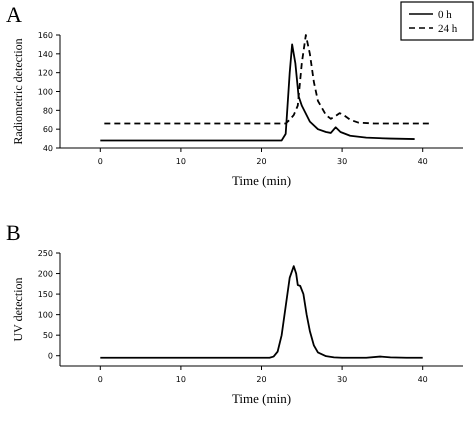  Describe the element at coordinates (445, 15) in the screenshot. I see `legend-label: 0 h` at that location.